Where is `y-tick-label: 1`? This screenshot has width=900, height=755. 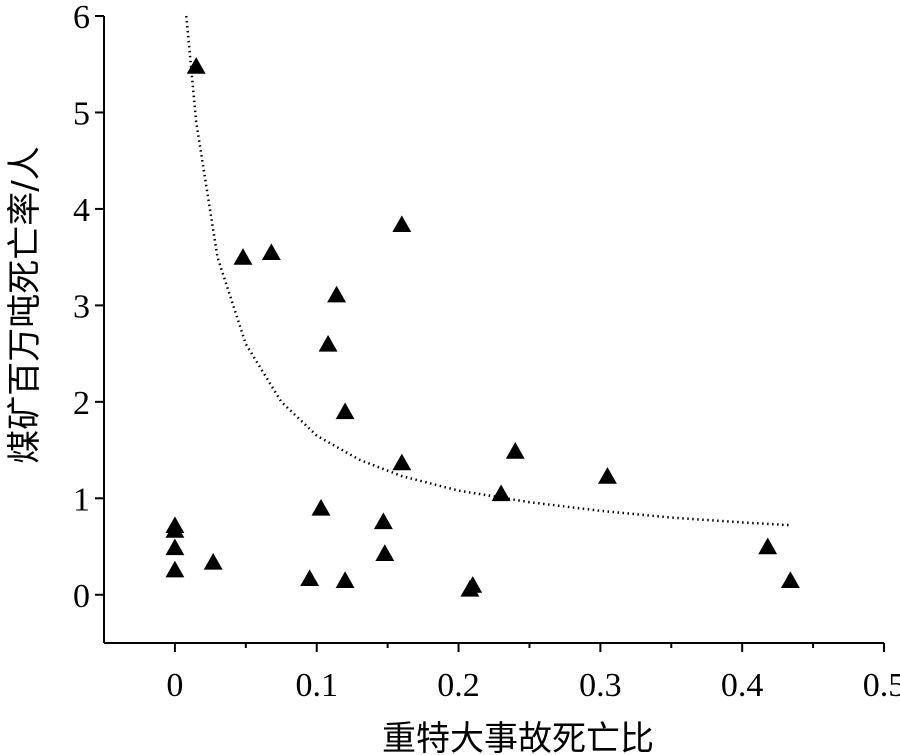
y-tick-label: 1 is located at coordinates (81, 499).